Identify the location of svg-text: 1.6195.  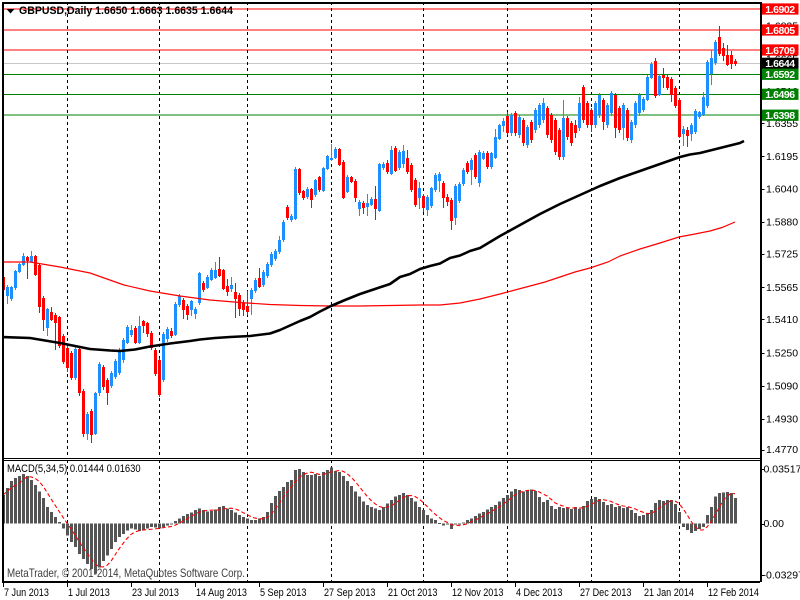
(782, 157).